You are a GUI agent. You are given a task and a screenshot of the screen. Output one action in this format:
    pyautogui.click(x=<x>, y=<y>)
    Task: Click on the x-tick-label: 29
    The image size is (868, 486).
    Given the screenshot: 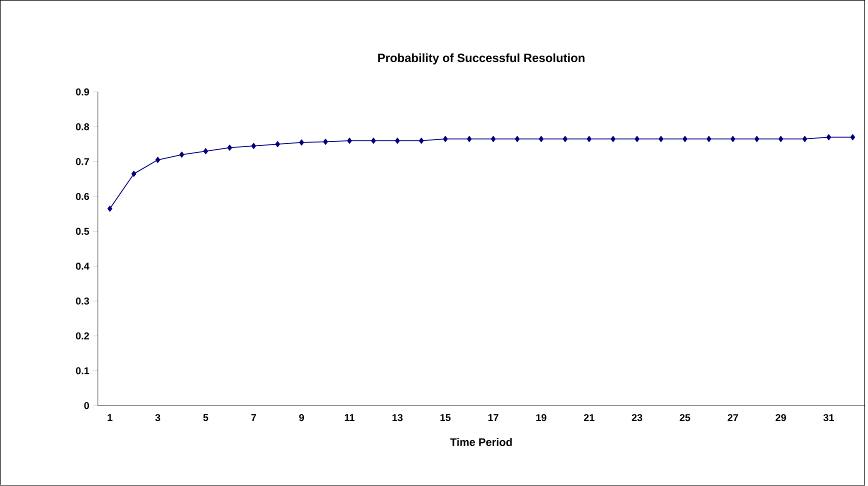 What is the action you would take?
    pyautogui.click(x=781, y=418)
    